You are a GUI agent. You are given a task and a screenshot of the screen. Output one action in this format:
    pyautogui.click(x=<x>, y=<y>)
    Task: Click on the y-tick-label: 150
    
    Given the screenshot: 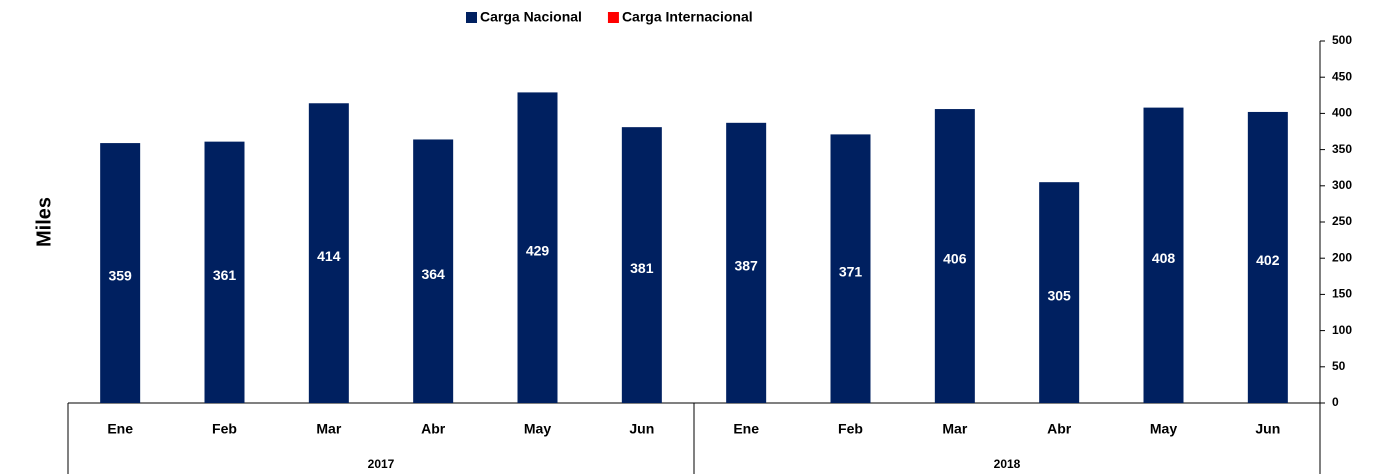 What is the action you would take?
    pyautogui.click(x=1342, y=294)
    